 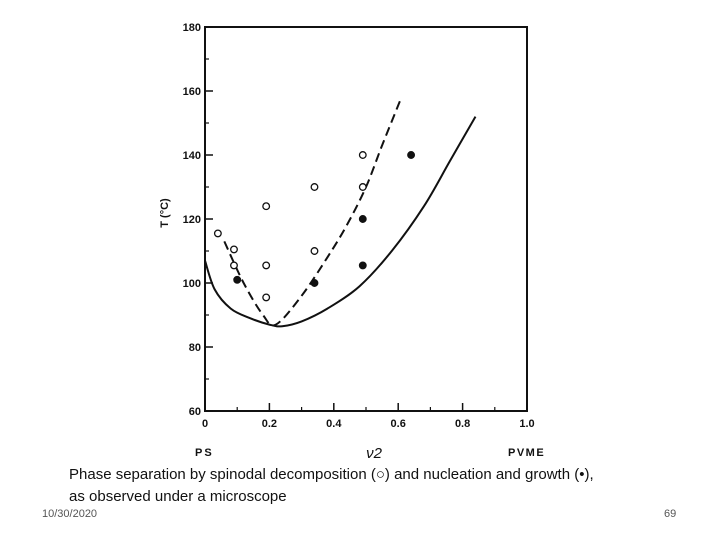 I want to click on x-tick-label: 0.6, so click(x=398, y=424).